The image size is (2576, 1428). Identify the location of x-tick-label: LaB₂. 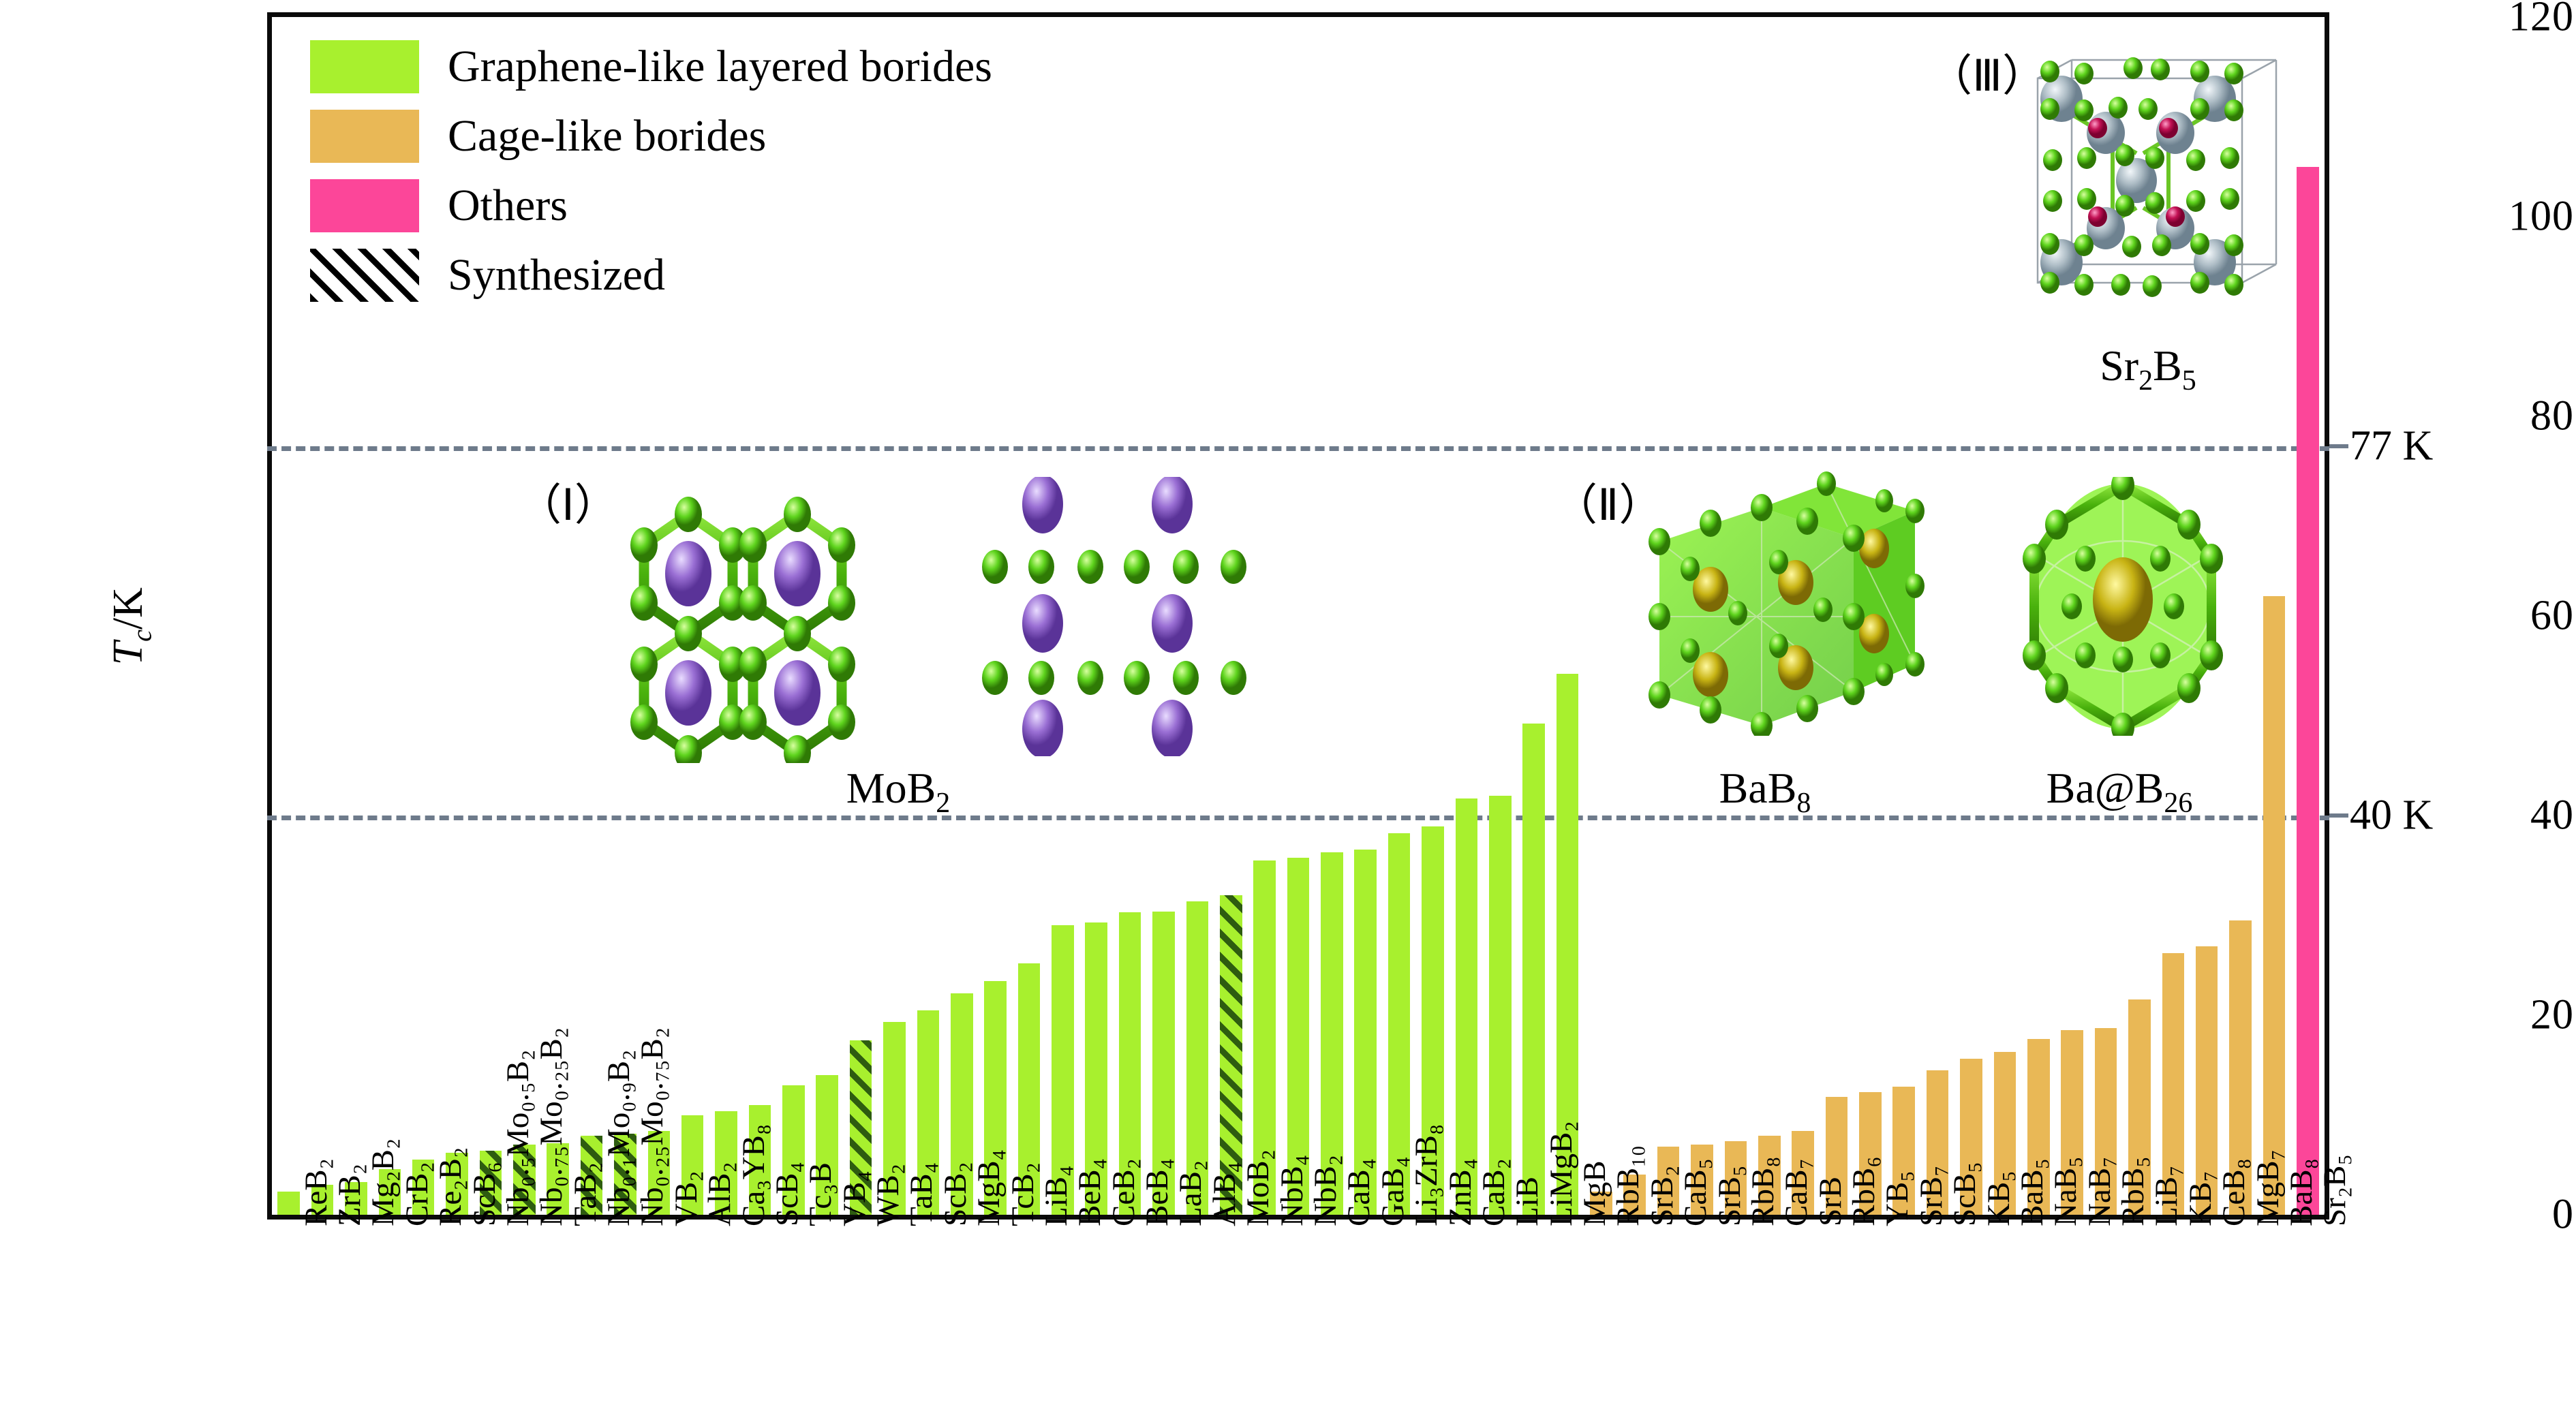
(1191, 1193).